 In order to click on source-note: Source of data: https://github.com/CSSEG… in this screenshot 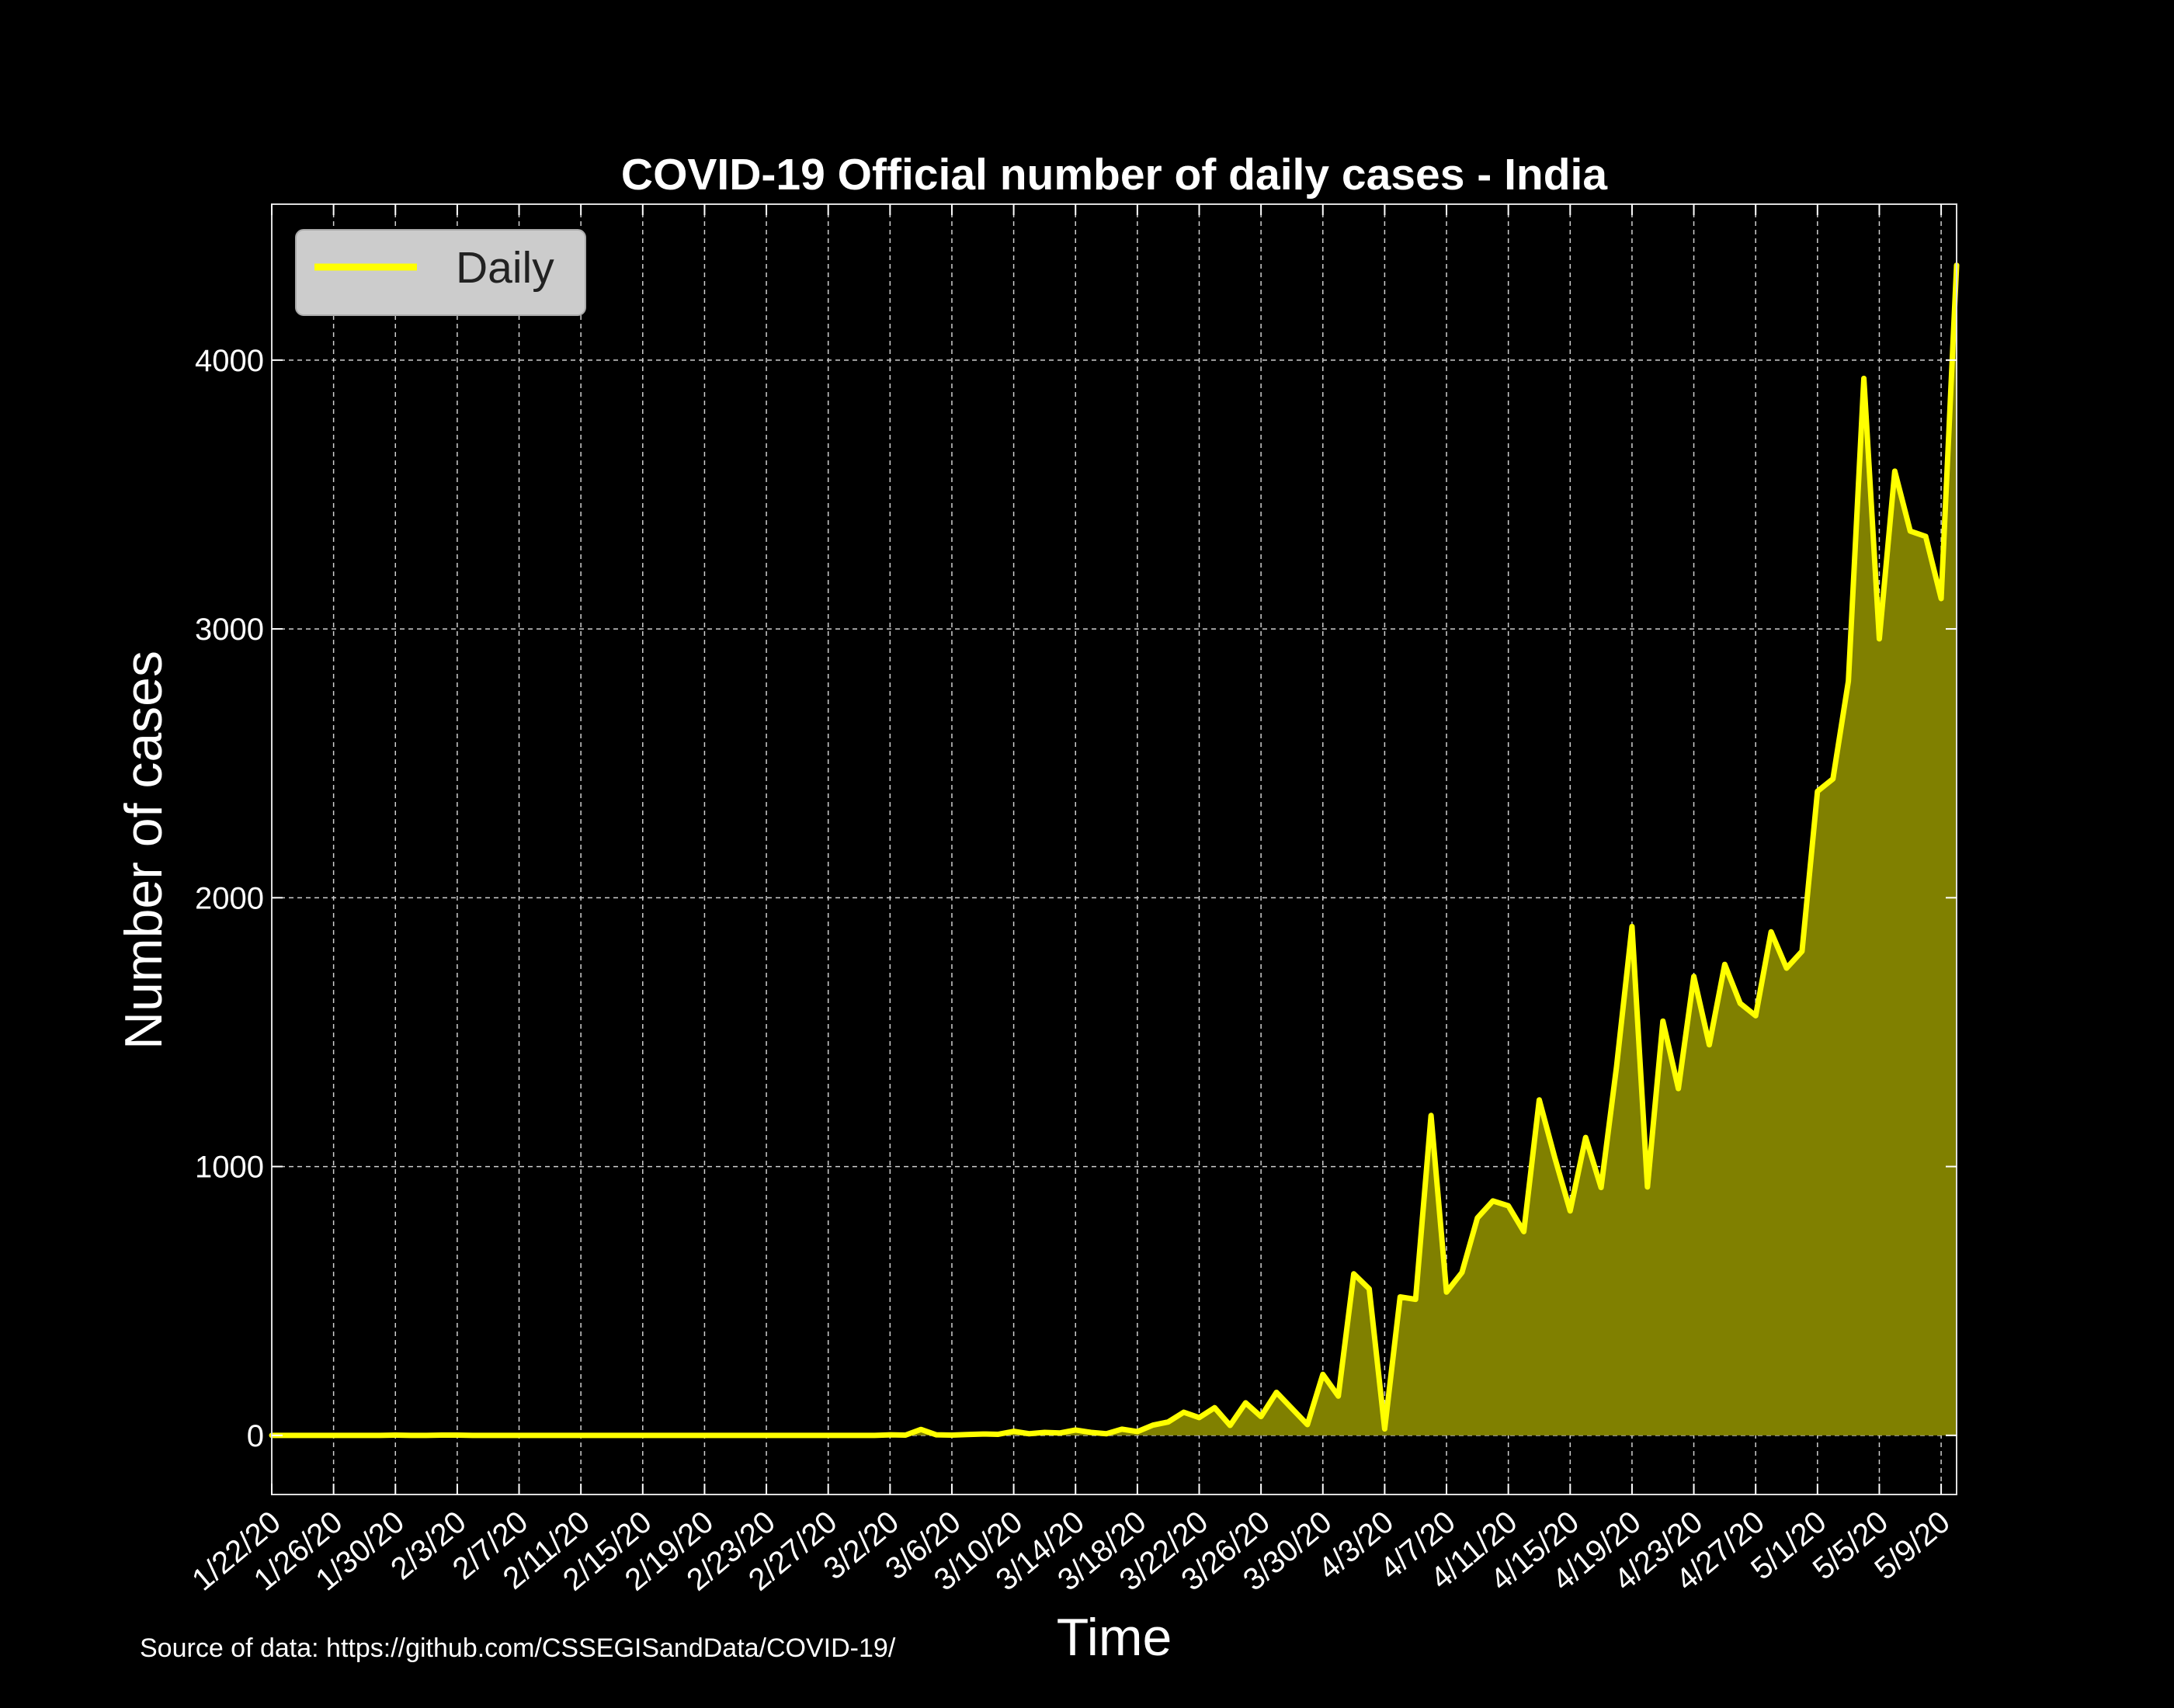, I will do `click(518, 1648)`.